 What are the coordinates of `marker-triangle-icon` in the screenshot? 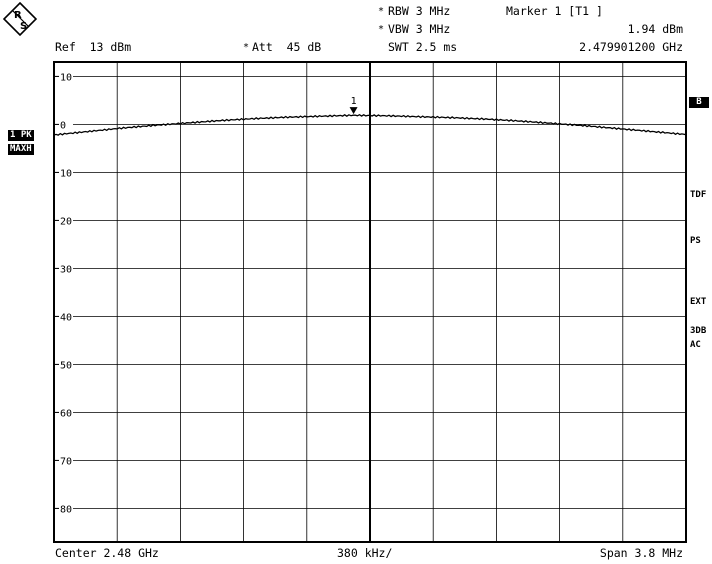 It's located at (353, 111).